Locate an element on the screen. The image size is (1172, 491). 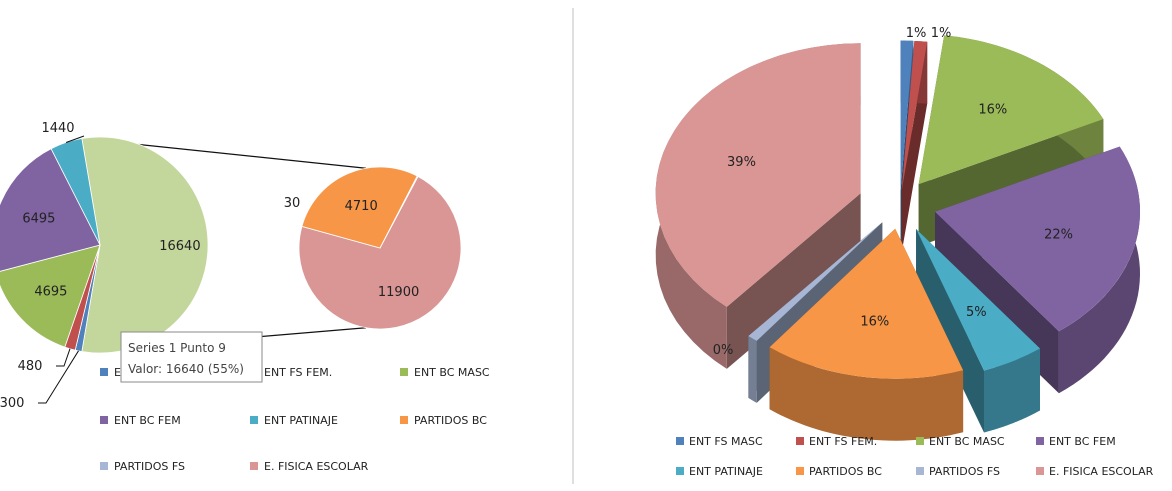
tooltip: Series 1 Punto 9 Valor: 16640 (55%) is located at coordinates (191, 357).